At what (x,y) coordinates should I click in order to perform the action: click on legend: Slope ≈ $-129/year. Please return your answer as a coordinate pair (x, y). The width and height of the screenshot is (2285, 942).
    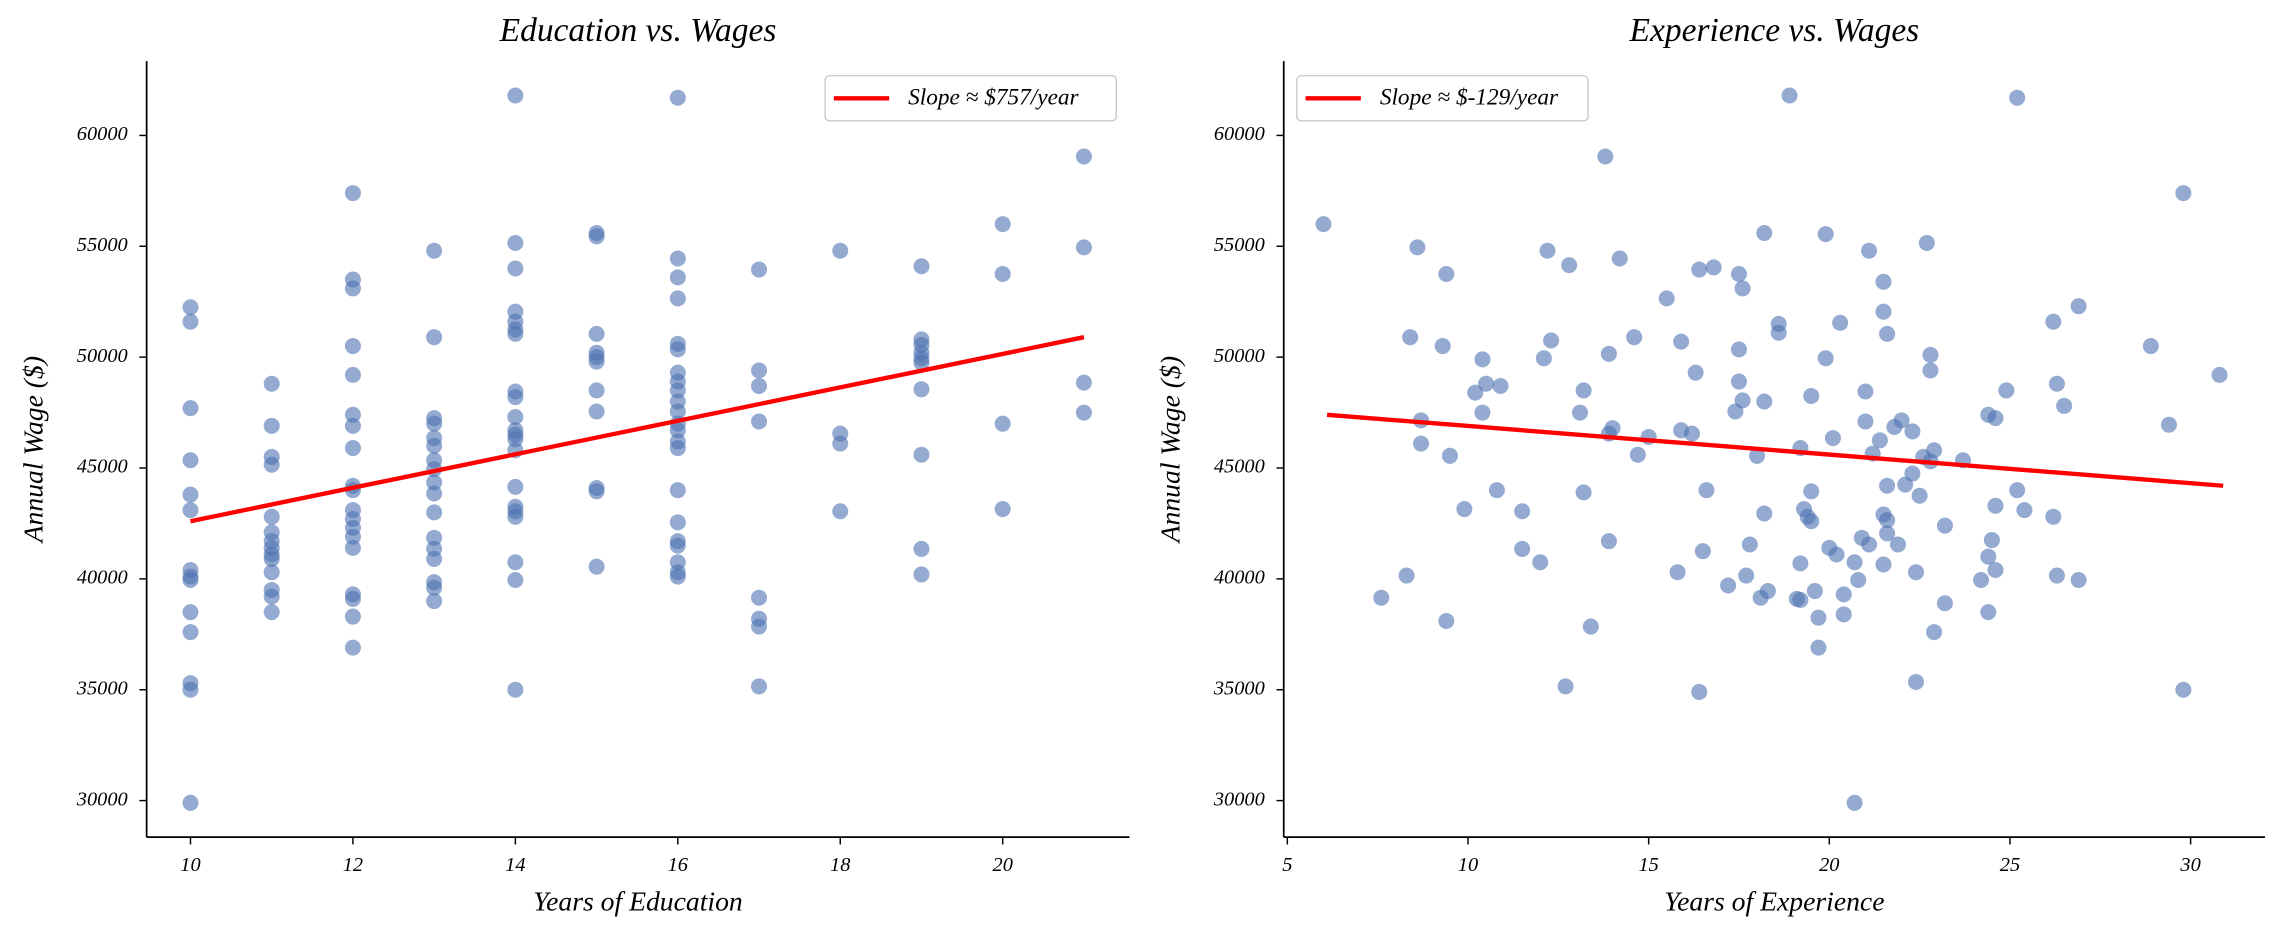
    Looking at the image, I should click on (1442, 98).